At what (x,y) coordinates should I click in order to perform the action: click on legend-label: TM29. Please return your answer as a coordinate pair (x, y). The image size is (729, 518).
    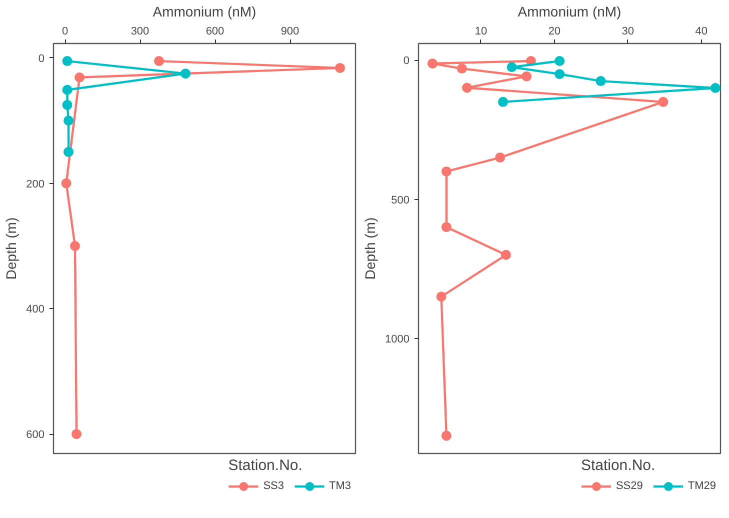
    Looking at the image, I should click on (702, 486).